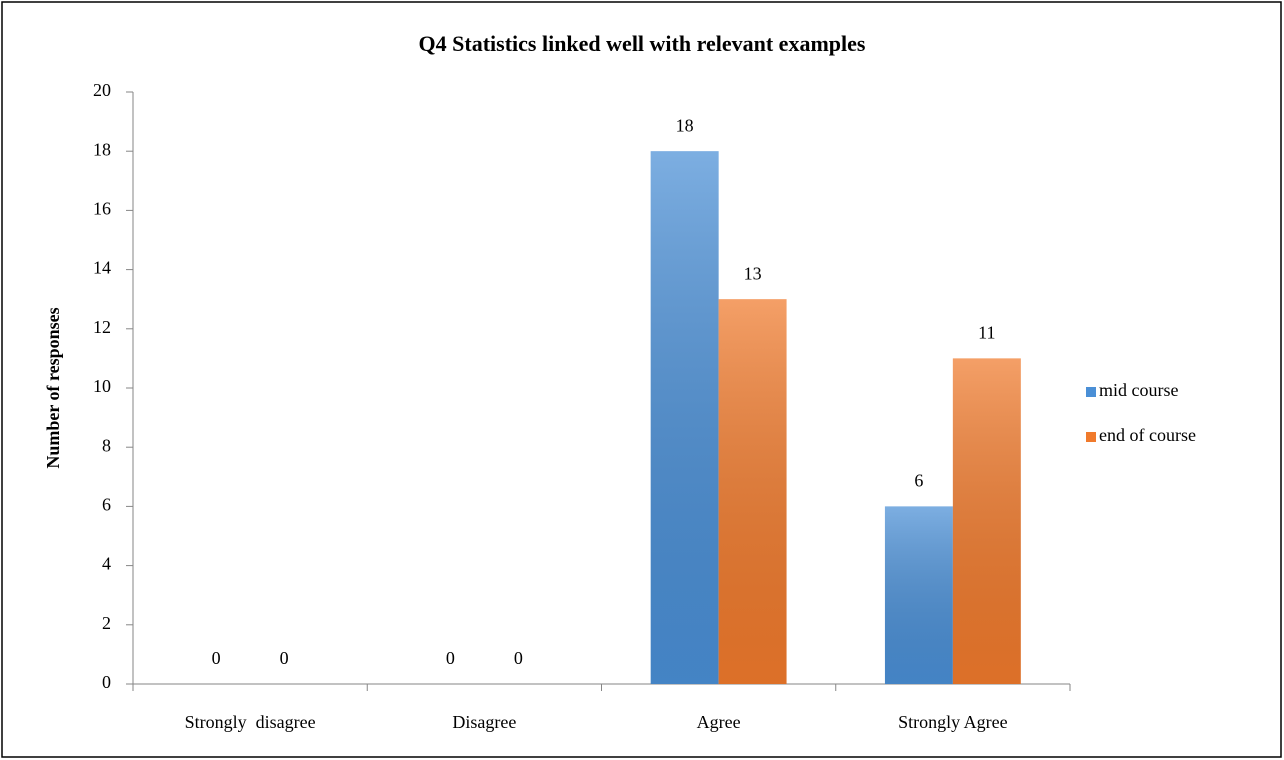  Describe the element at coordinates (719, 722) in the screenshot. I see `x-tick-label: Agree` at that location.